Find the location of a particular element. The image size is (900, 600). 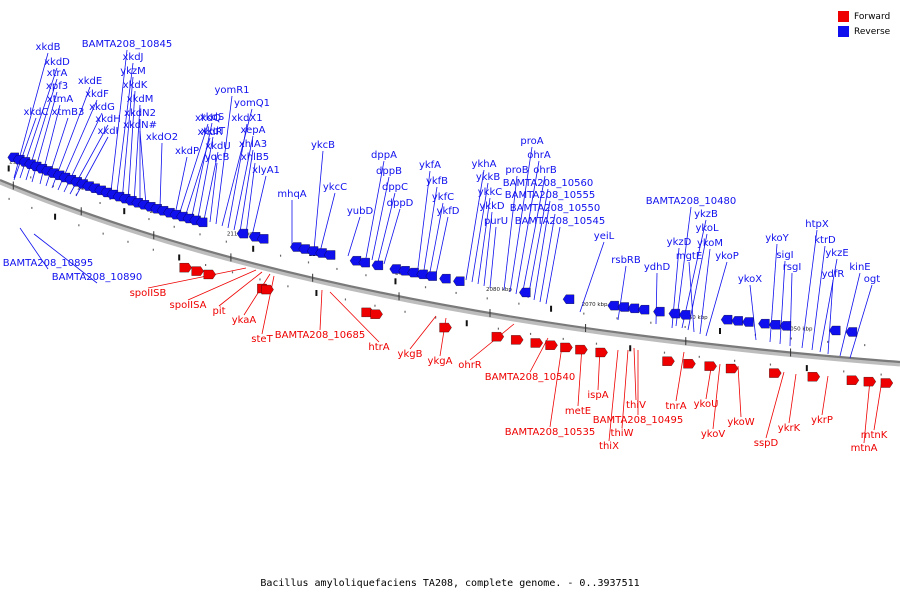

reverse-gene-label: ykzB is located at coordinates (706, 214).